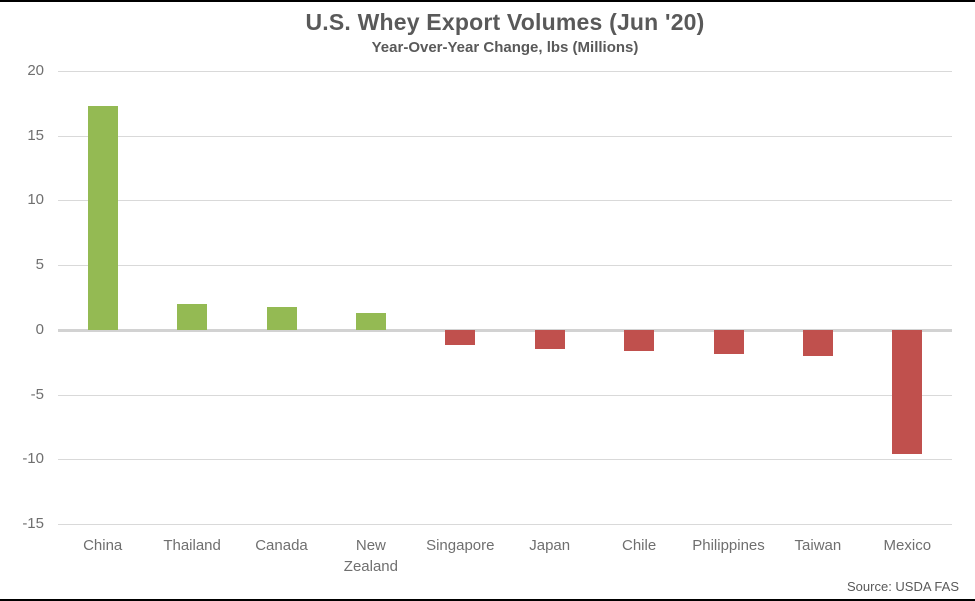 The width and height of the screenshot is (975, 601). Describe the element at coordinates (487, 1) in the screenshot. I see `top-border` at that location.